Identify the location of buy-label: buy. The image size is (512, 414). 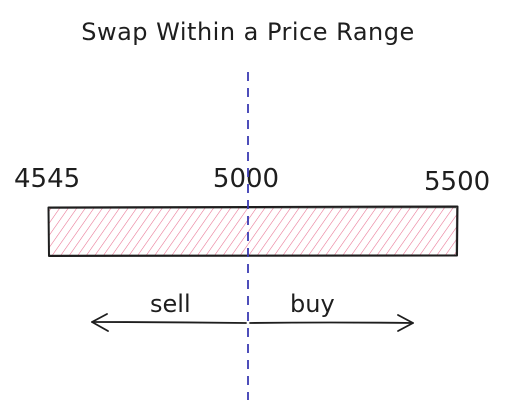
(312, 304).